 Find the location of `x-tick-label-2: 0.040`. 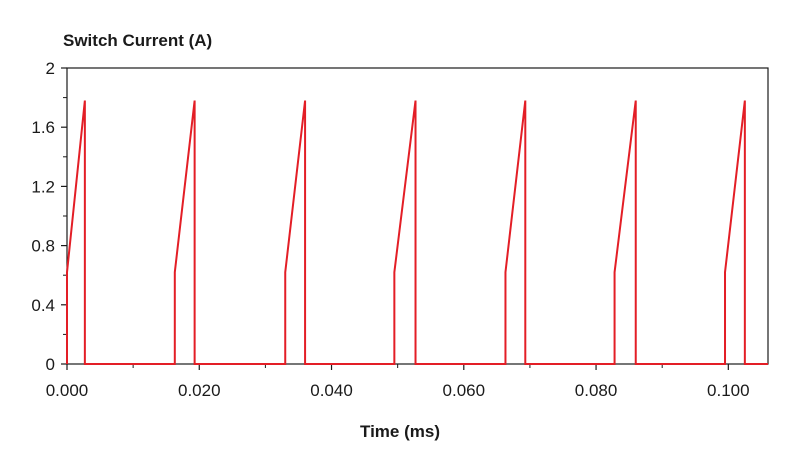

x-tick-label-2: 0.040 is located at coordinates (331, 390).